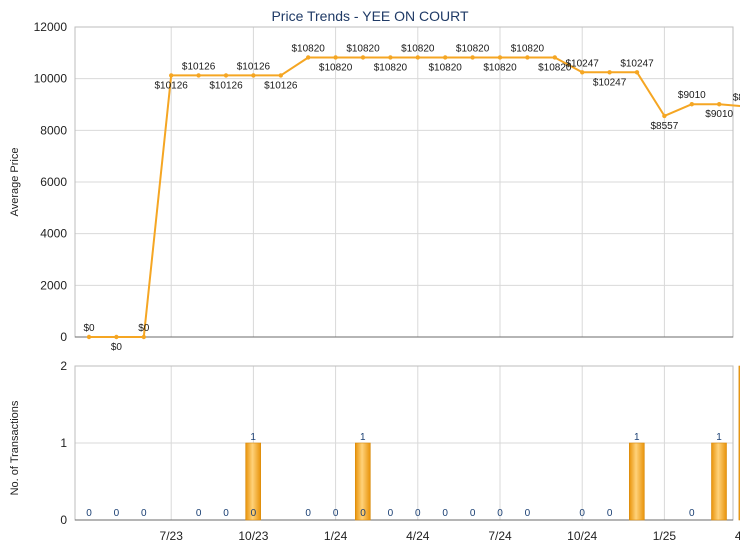  Describe the element at coordinates (418, 536) in the screenshot. I see `x-tick-label: 4/24` at that location.